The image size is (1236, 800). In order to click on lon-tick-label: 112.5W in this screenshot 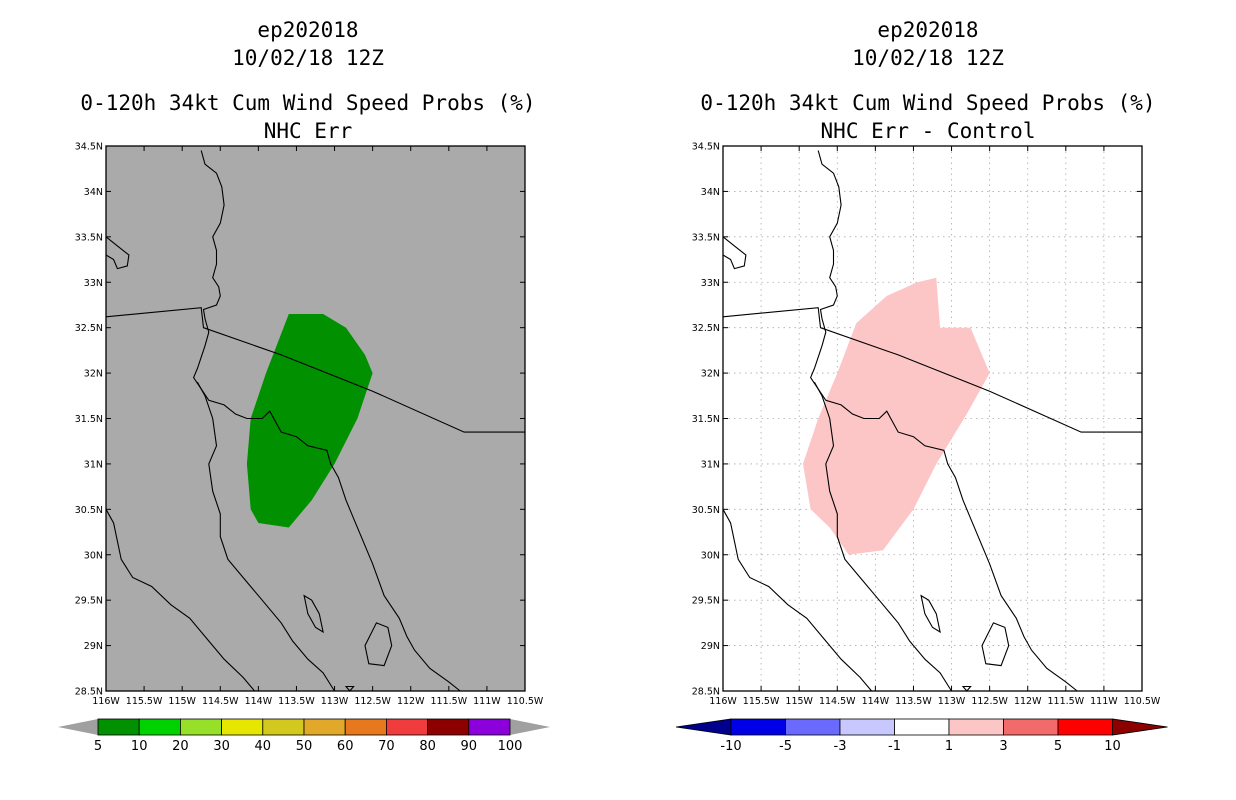, I will do `click(989, 701)`.